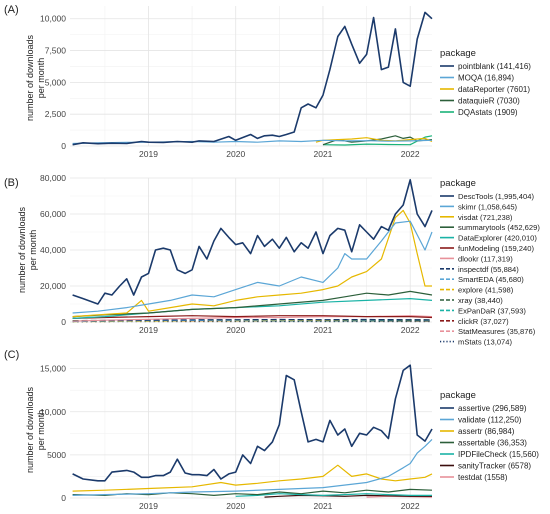 Image resolution: width=550 pixels, height=514 pixels. Describe the element at coordinates (53, 250) in the screenshot. I see `y-tick-label: 40,000` at that location.